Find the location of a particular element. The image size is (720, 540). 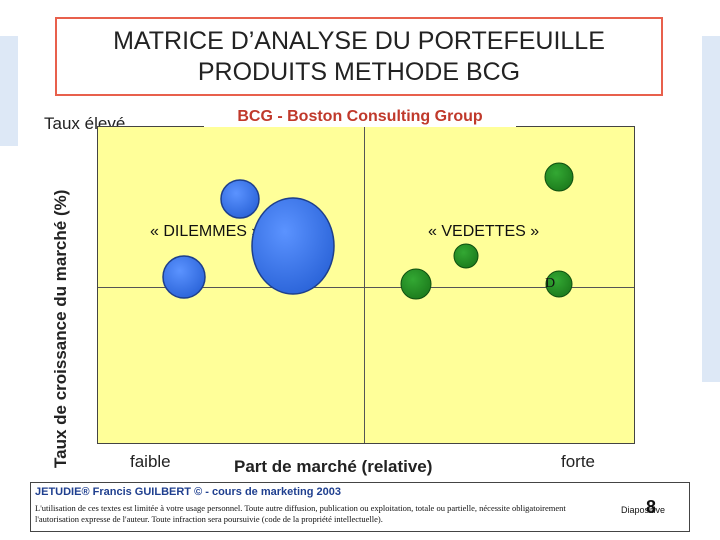

right-accent-bar is located at coordinates (711, 209).